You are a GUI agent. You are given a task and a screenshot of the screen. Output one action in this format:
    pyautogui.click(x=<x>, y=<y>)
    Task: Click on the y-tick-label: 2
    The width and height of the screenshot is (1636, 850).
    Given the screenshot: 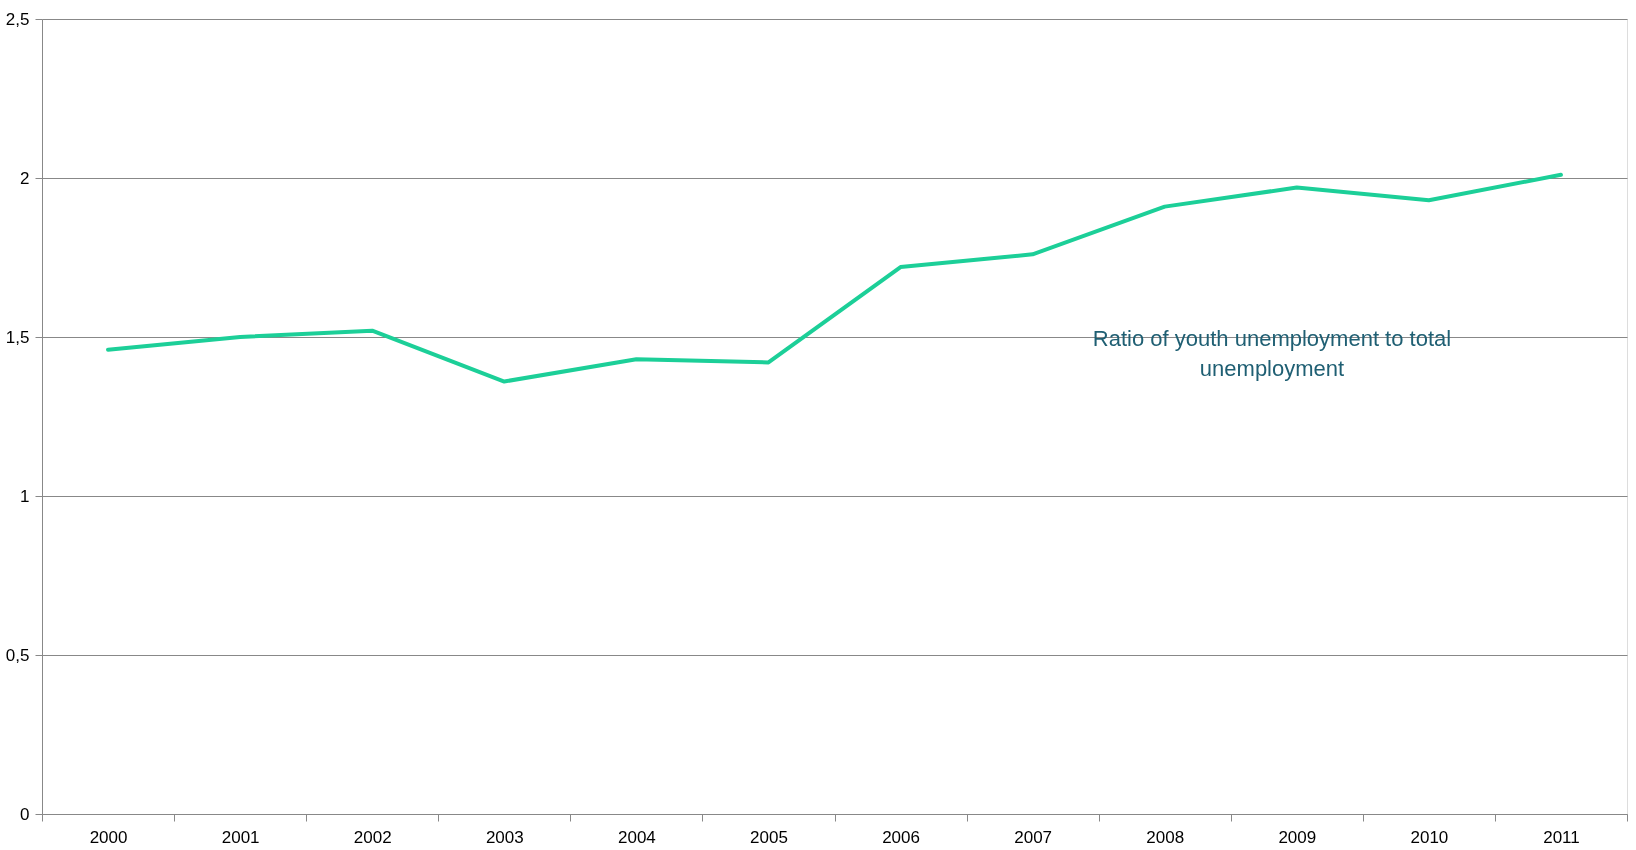 What is the action you would take?
    pyautogui.click(x=25, y=178)
    